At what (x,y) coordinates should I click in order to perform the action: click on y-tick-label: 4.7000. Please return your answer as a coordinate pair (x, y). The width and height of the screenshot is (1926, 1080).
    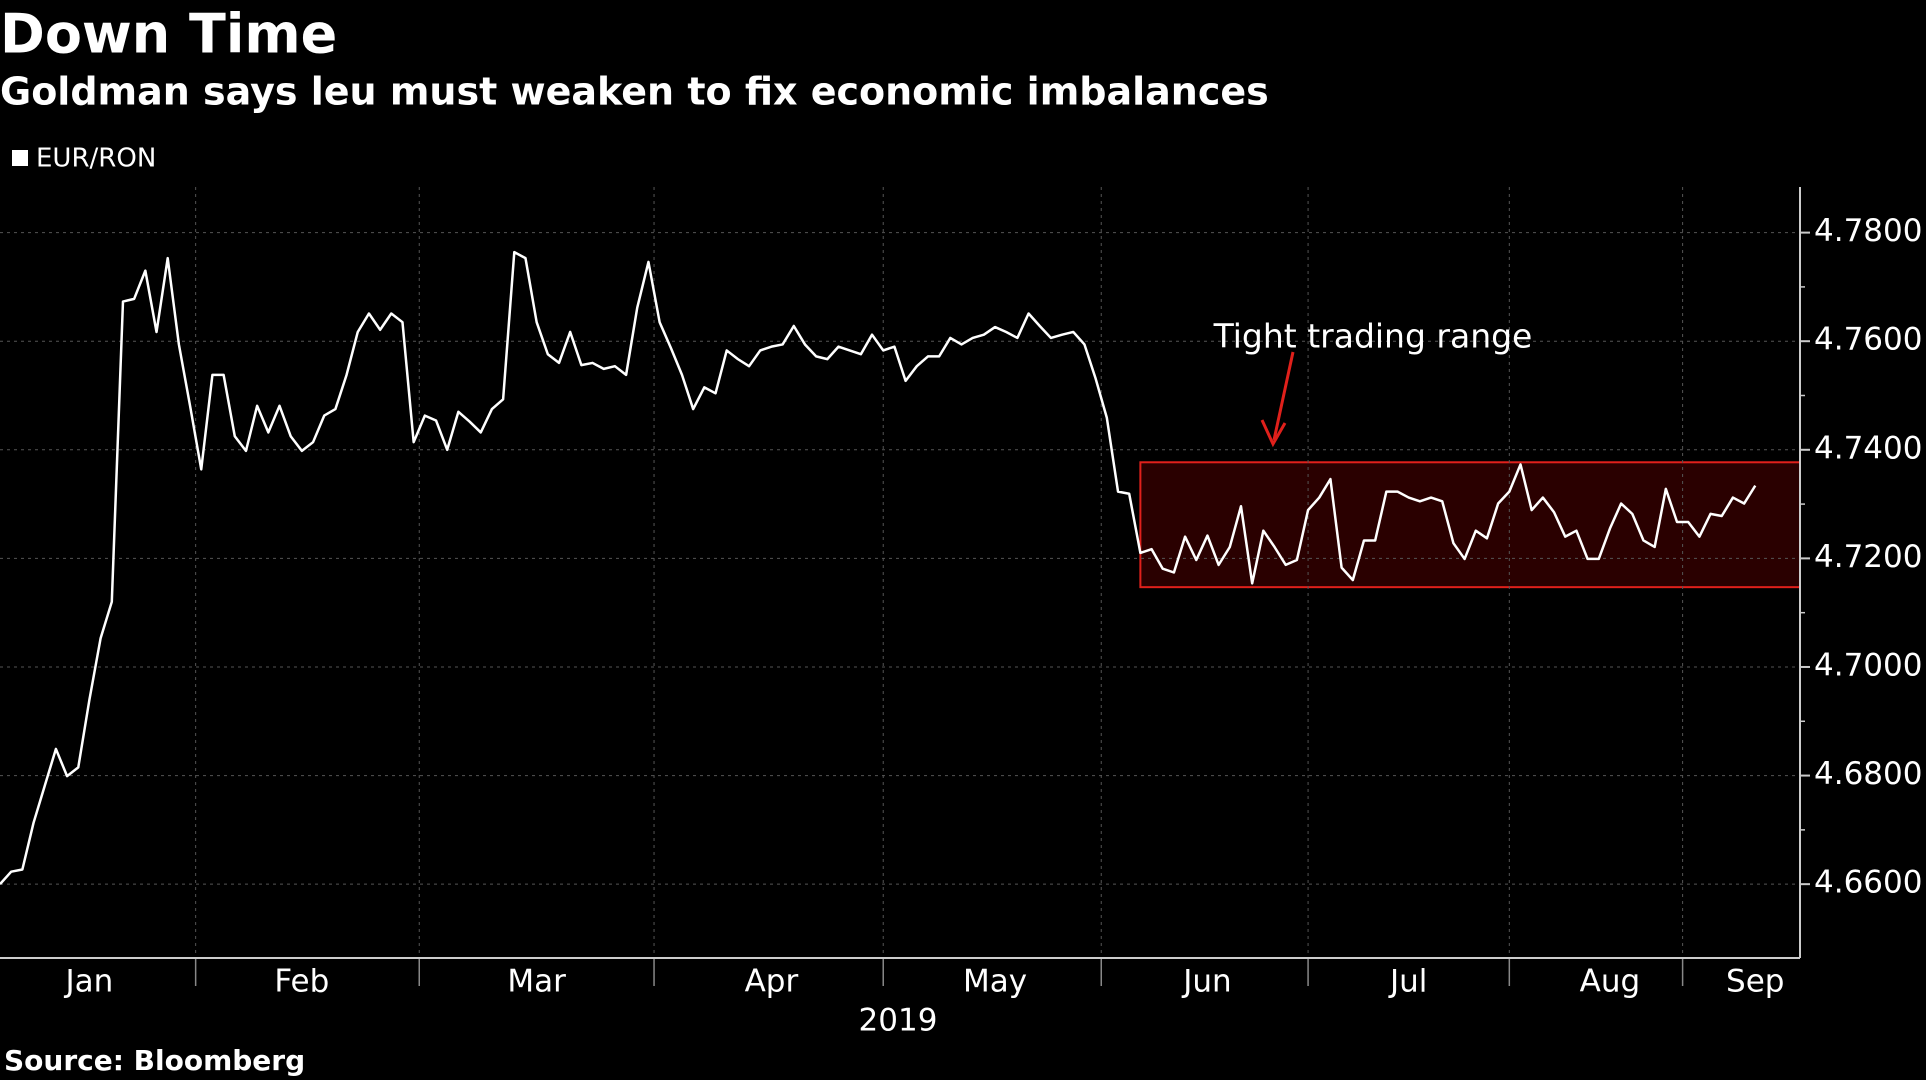
    Looking at the image, I should click on (1868, 665).